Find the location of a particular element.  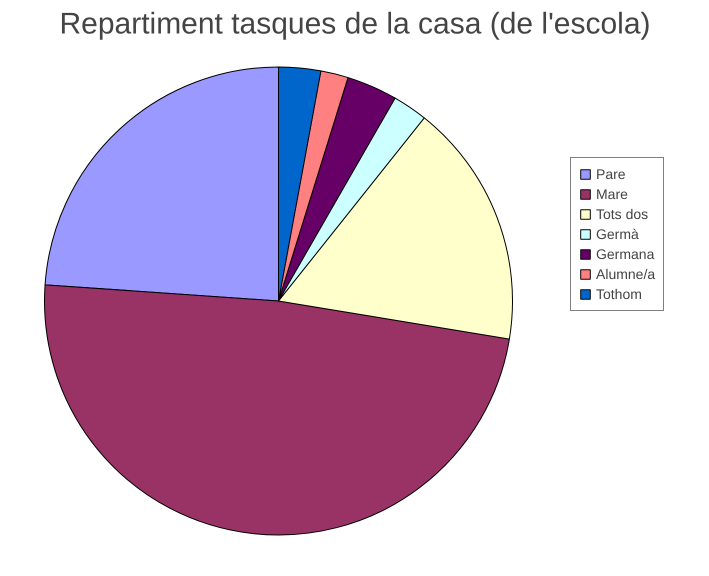

legend-label: Tothom is located at coordinates (619, 294).